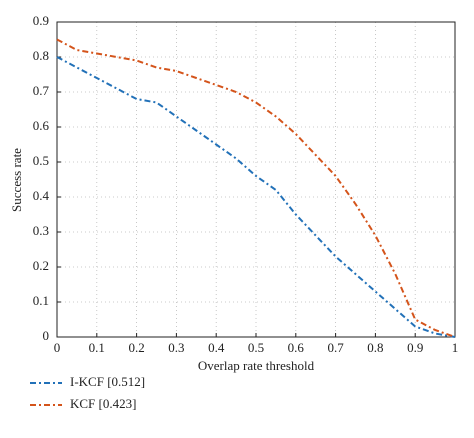 This screenshot has height=438, width=474. Describe the element at coordinates (41, 125) in the screenshot. I see `y-tick-label: 0.6` at that location.